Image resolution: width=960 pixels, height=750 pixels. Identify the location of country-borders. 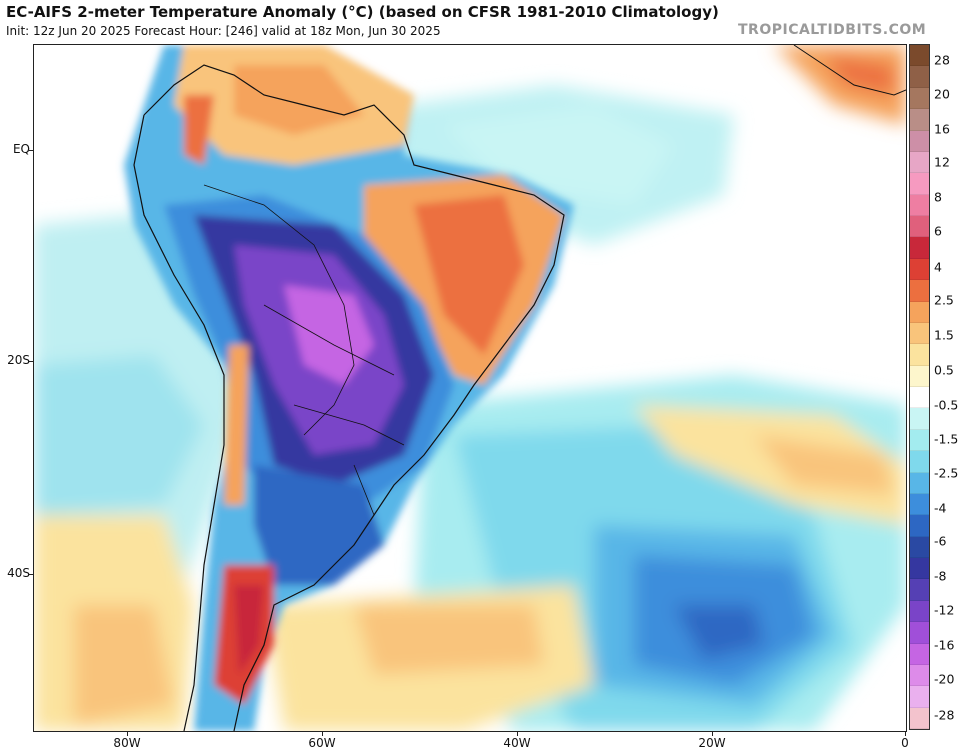
(304, 350).